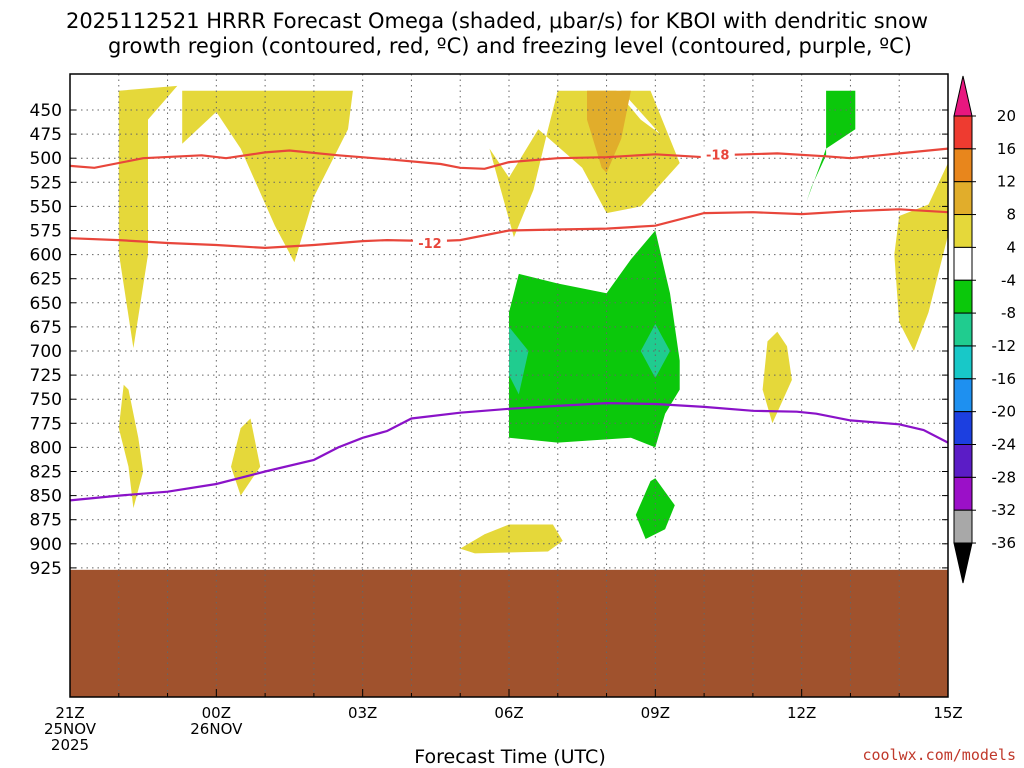 This screenshot has width=1024, height=768. I want to click on colorbar-label-6: -8, so click(1008, 313).